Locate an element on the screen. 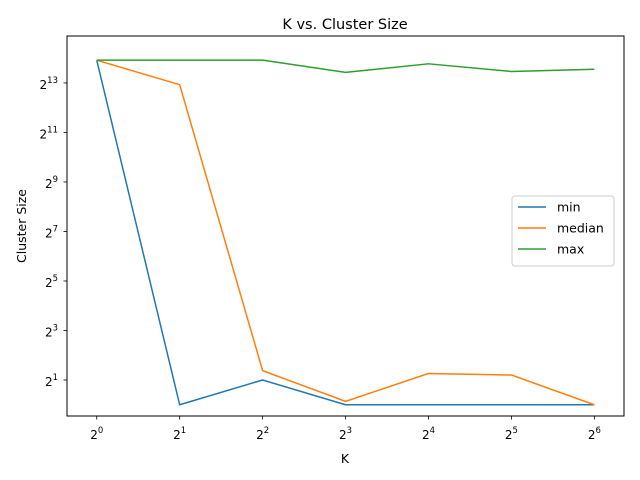  y-tick-label: 29 is located at coordinates (51, 183).